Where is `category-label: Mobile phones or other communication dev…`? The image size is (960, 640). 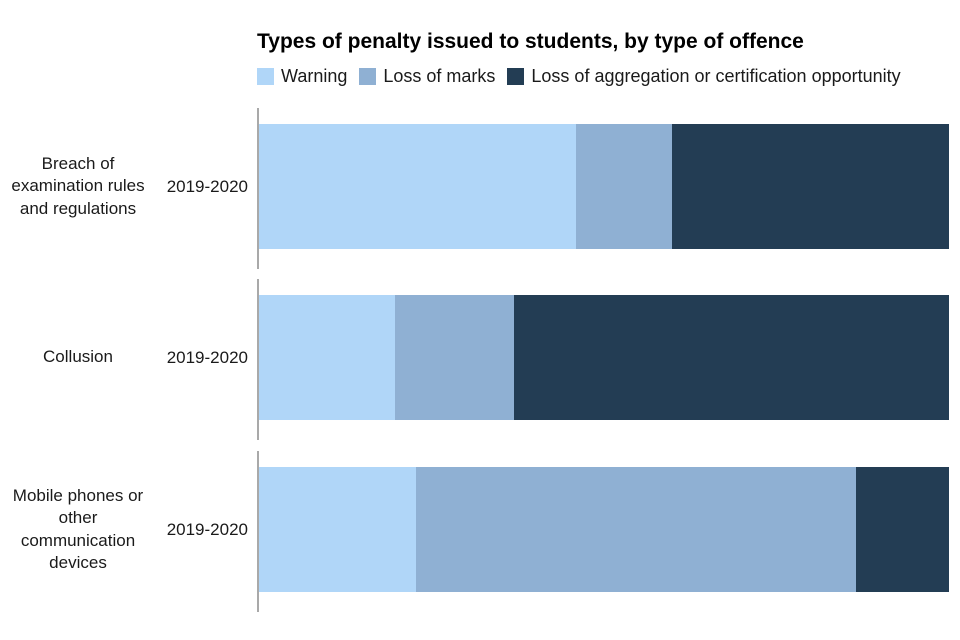 category-label: Mobile phones or other communication dev… is located at coordinates (78, 529).